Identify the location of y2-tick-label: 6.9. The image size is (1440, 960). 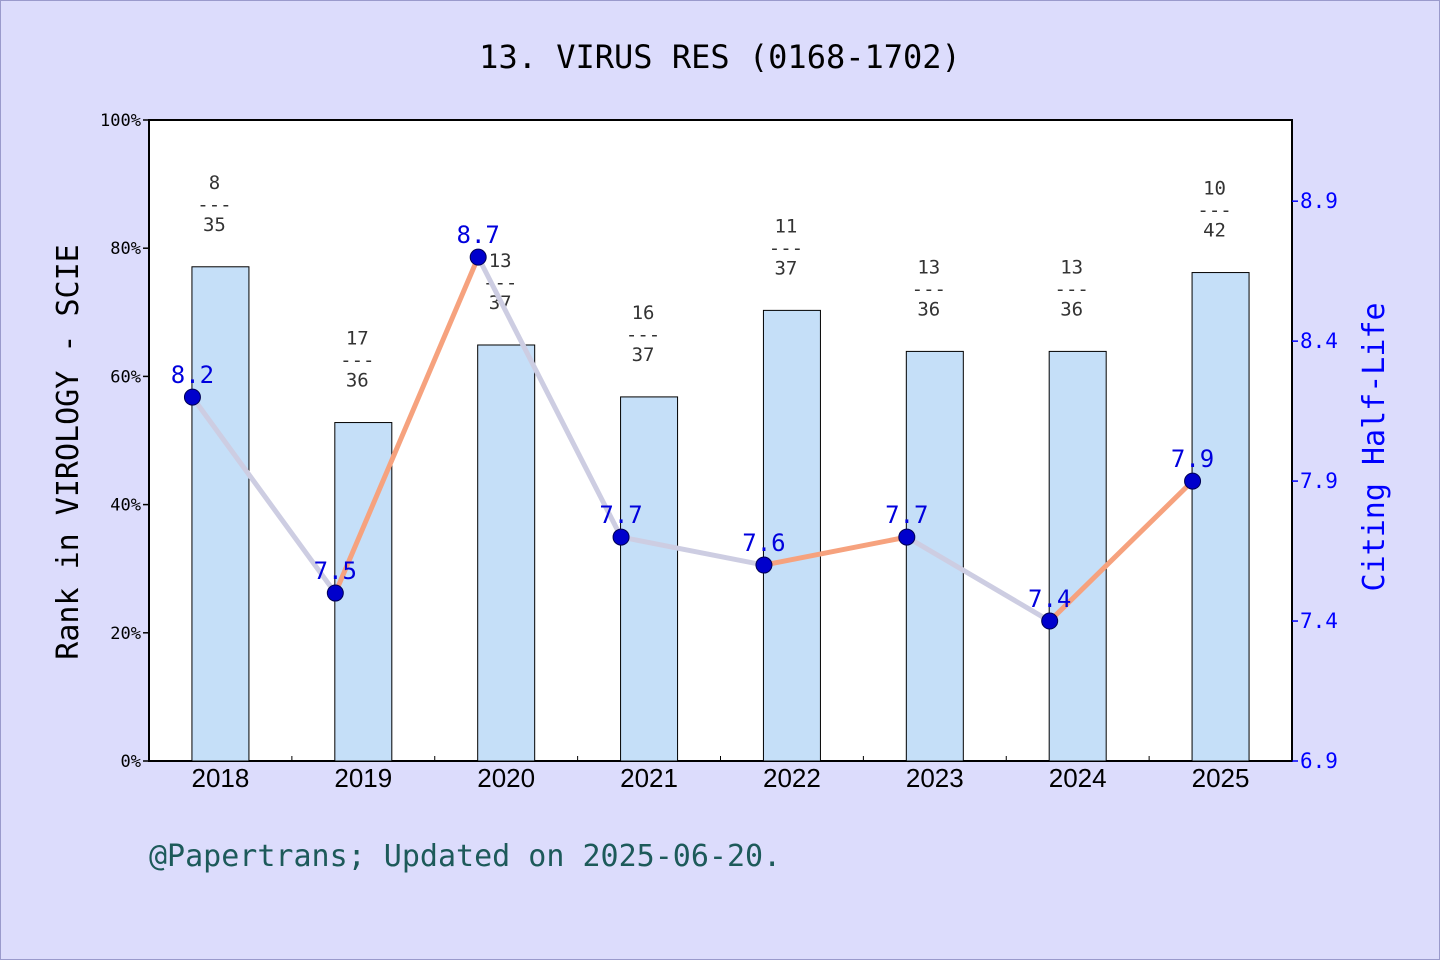
(1319, 761).